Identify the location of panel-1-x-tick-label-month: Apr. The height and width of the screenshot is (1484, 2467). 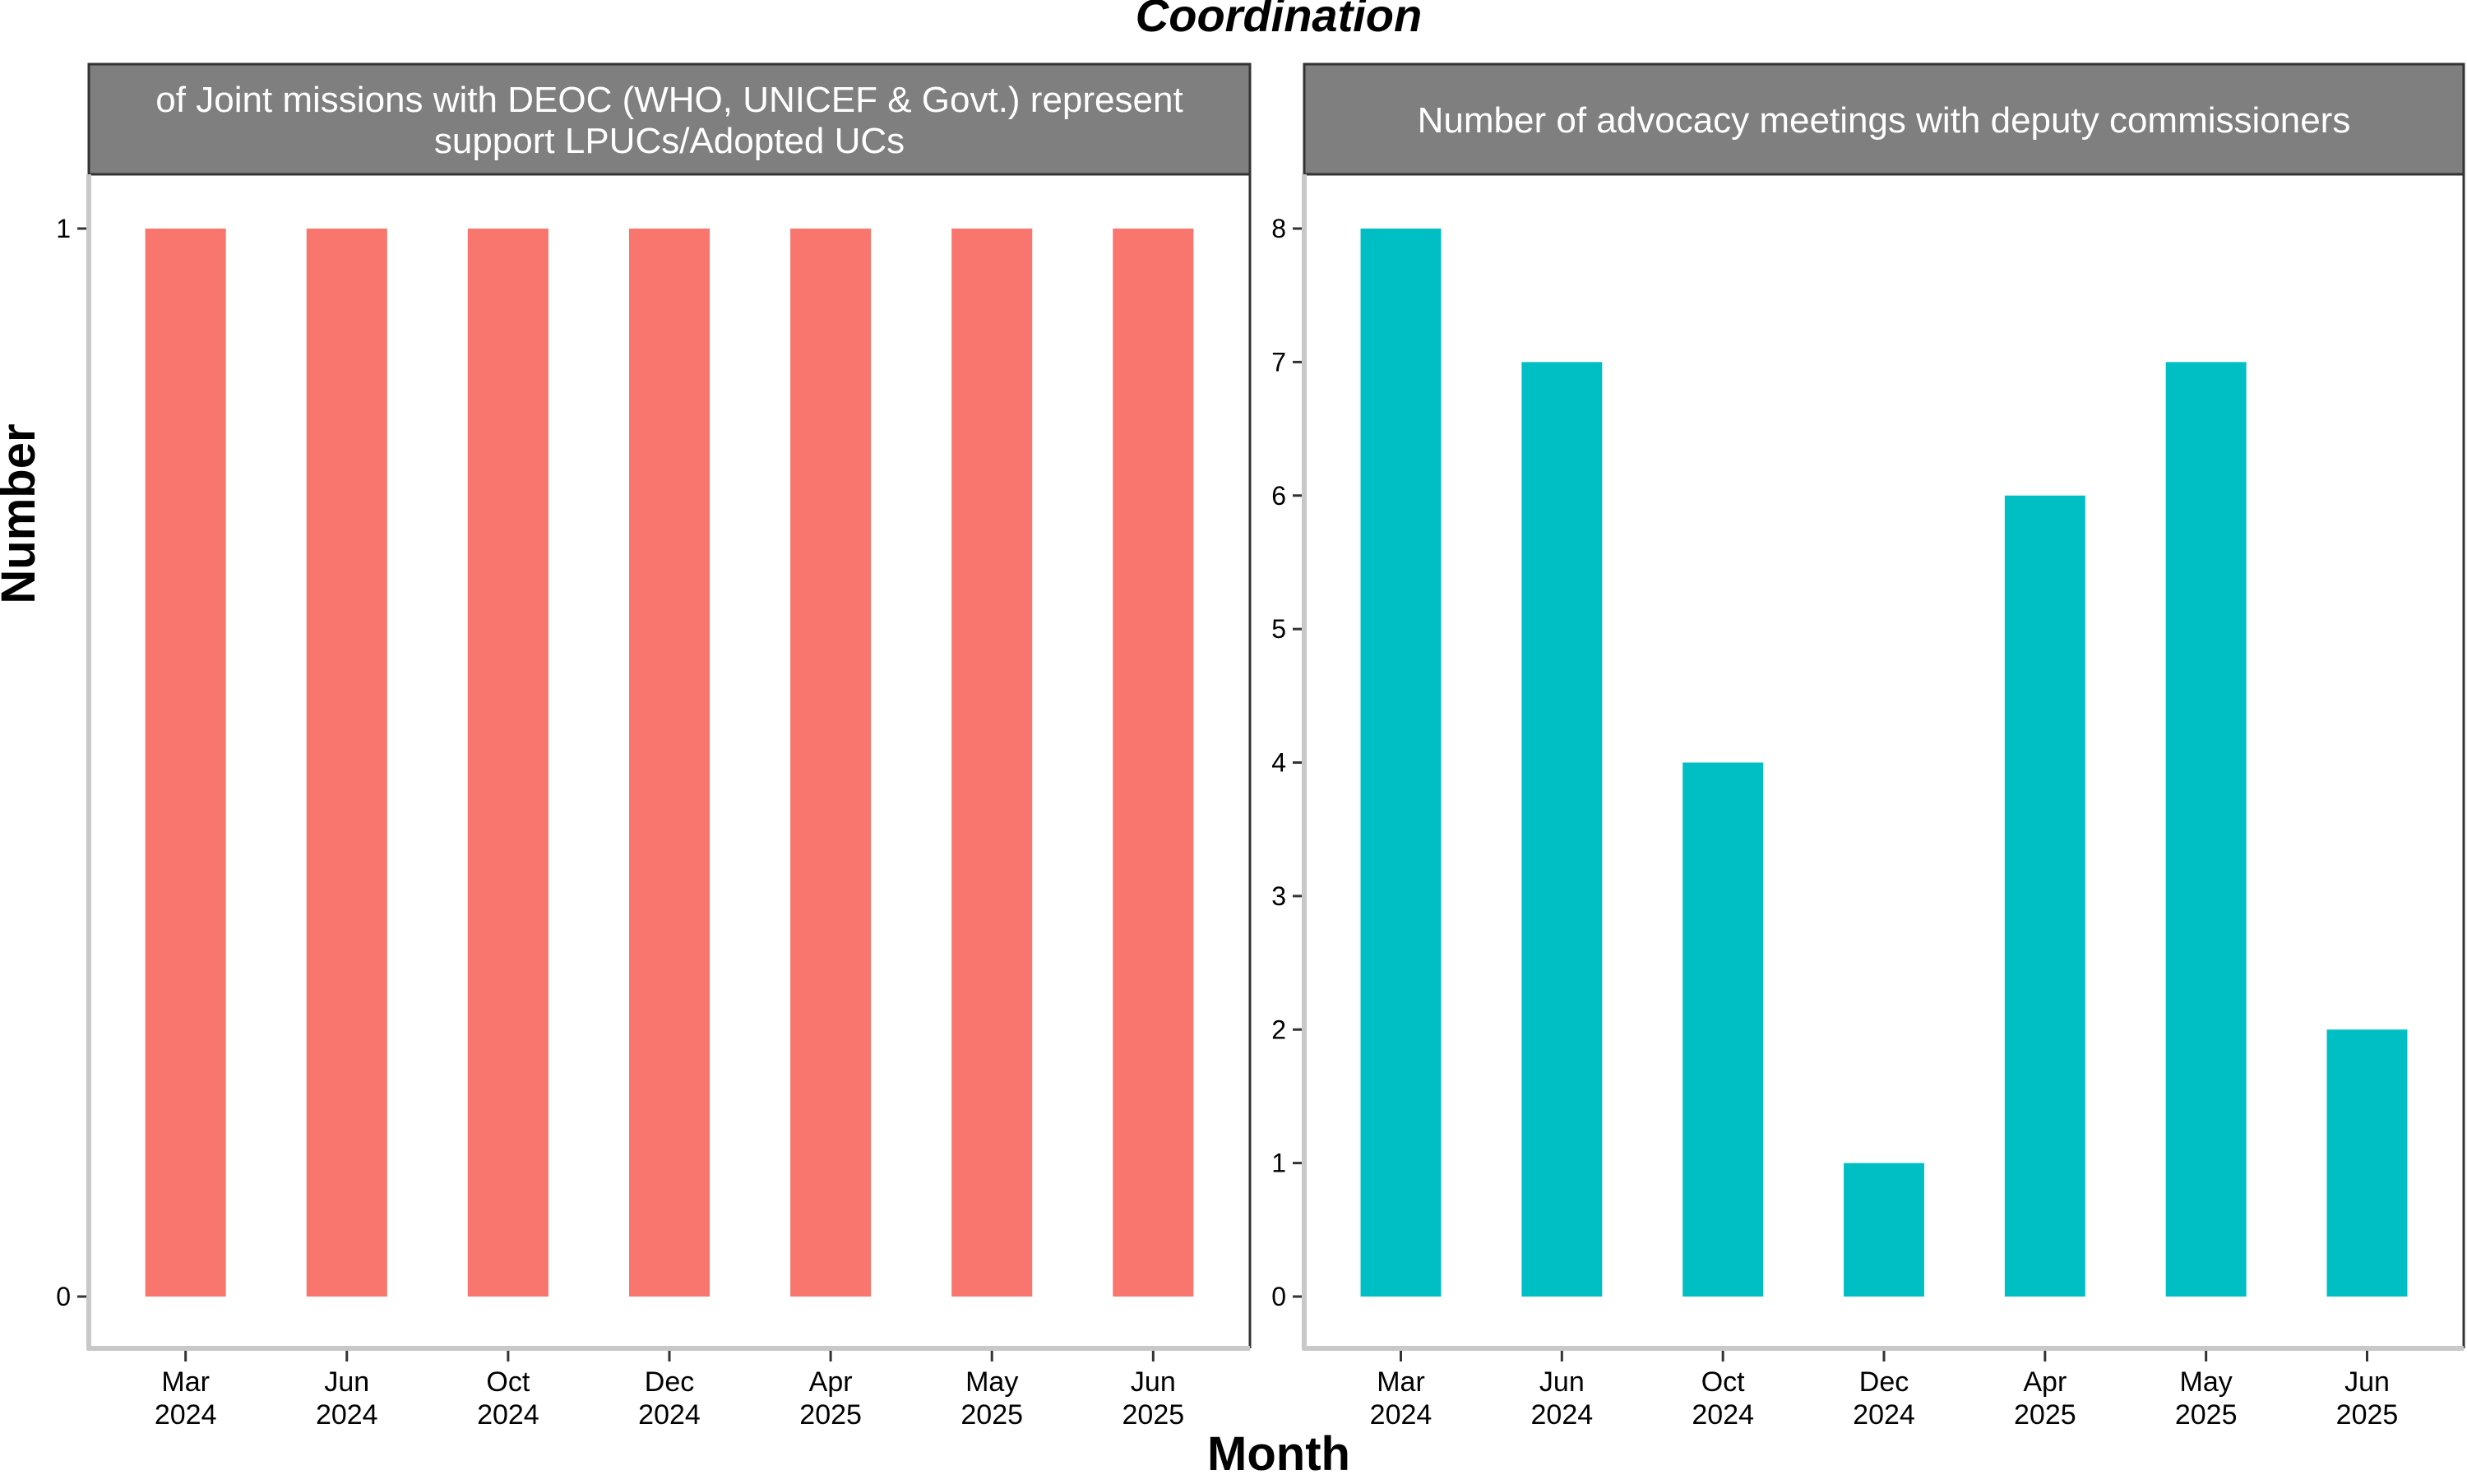
(831, 1382).